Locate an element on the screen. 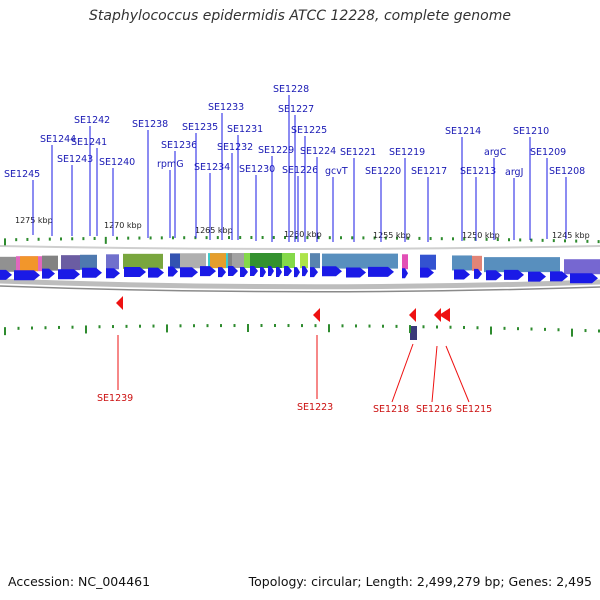  forward-gene-label: SE1228 is located at coordinates (291, 89).